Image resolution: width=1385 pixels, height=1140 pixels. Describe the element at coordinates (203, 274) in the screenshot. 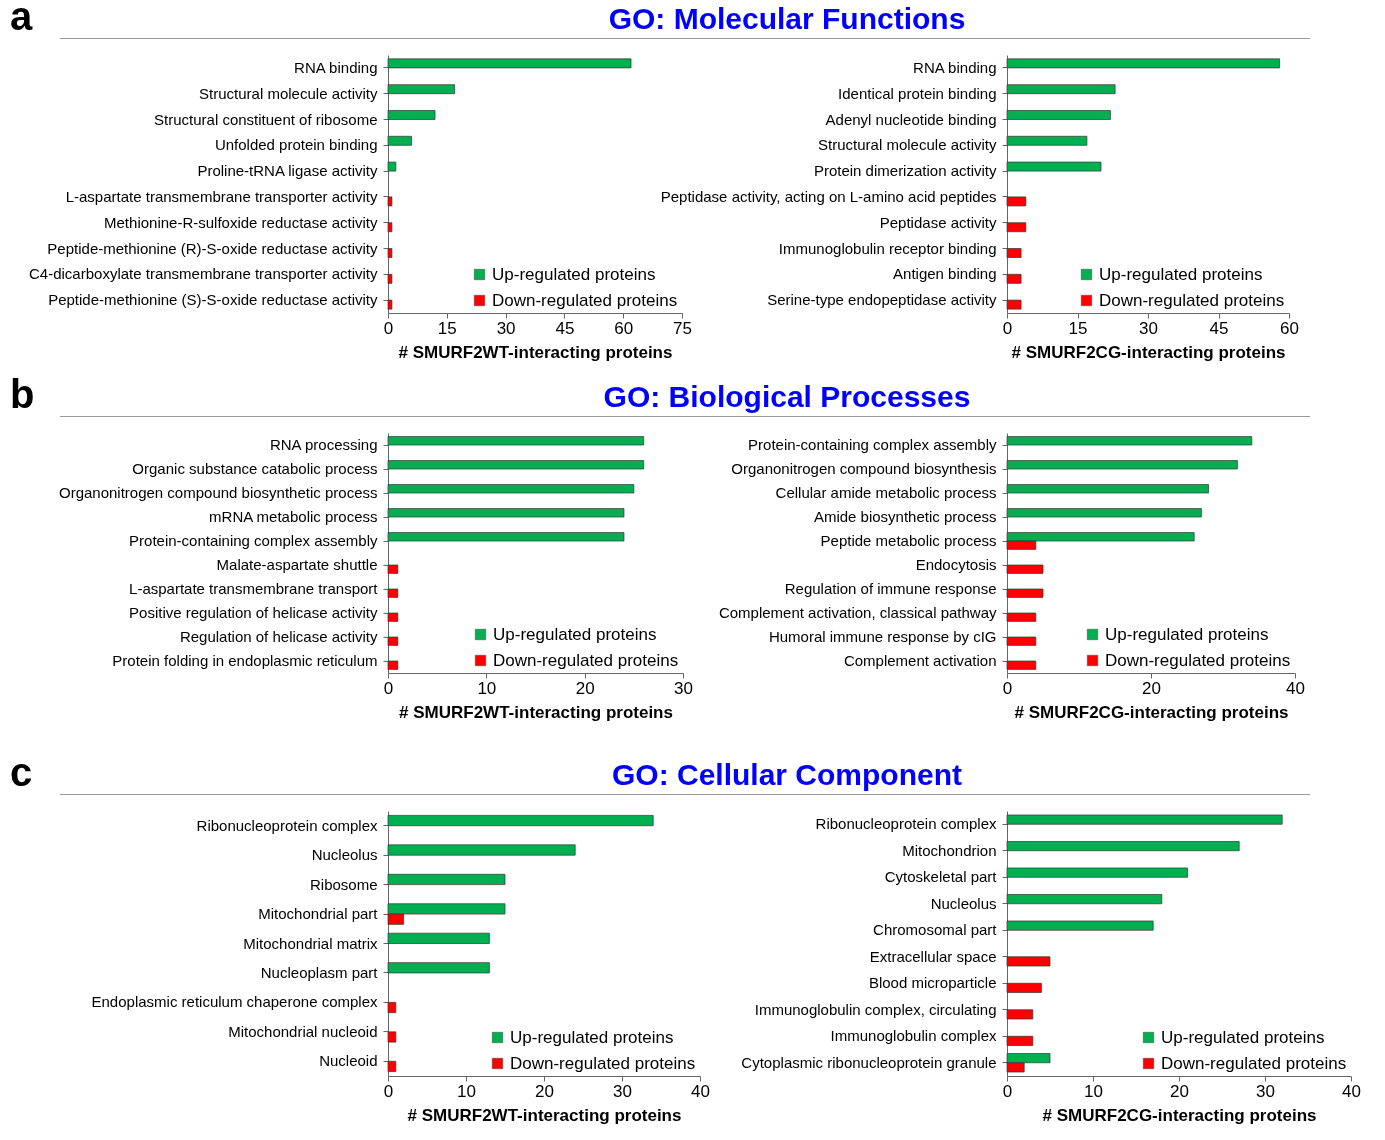

I see `y-tick-label: C4-dicarboxylate transmembrane transporter activity` at that location.